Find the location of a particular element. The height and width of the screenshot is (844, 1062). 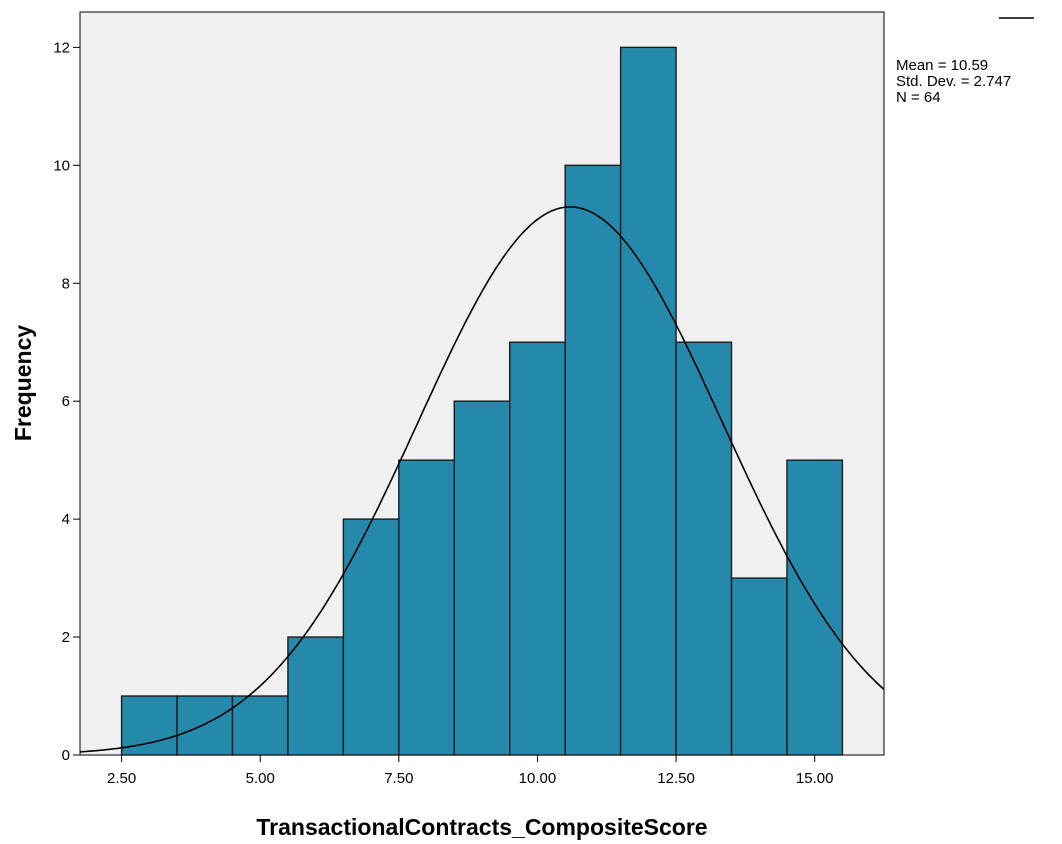

x-tick-label-1: 5.00 is located at coordinates (260, 778).